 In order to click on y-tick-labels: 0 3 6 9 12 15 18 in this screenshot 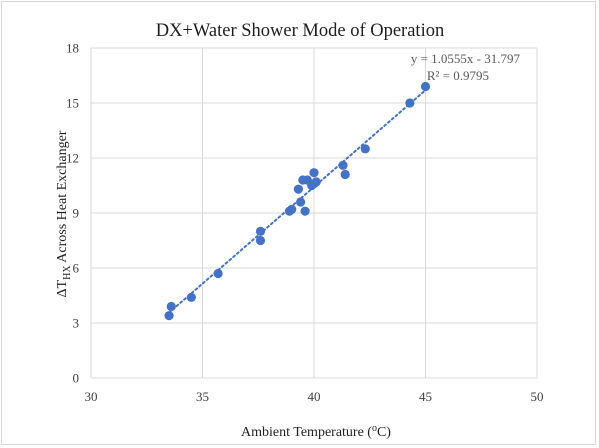, I will do `click(73, 213)`.